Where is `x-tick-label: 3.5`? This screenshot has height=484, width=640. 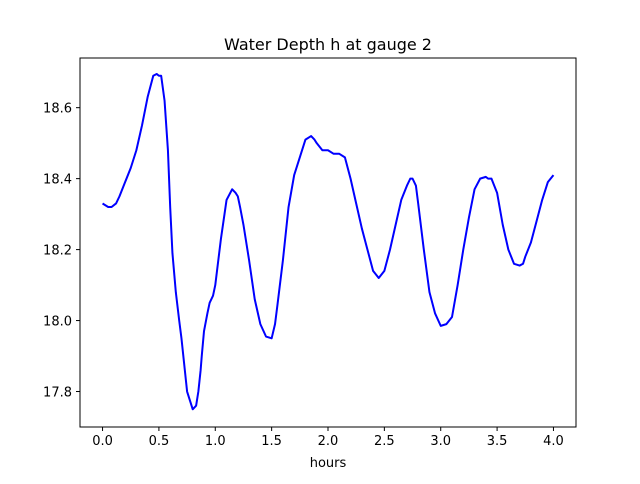 x-tick-label: 3.5 is located at coordinates (497, 441).